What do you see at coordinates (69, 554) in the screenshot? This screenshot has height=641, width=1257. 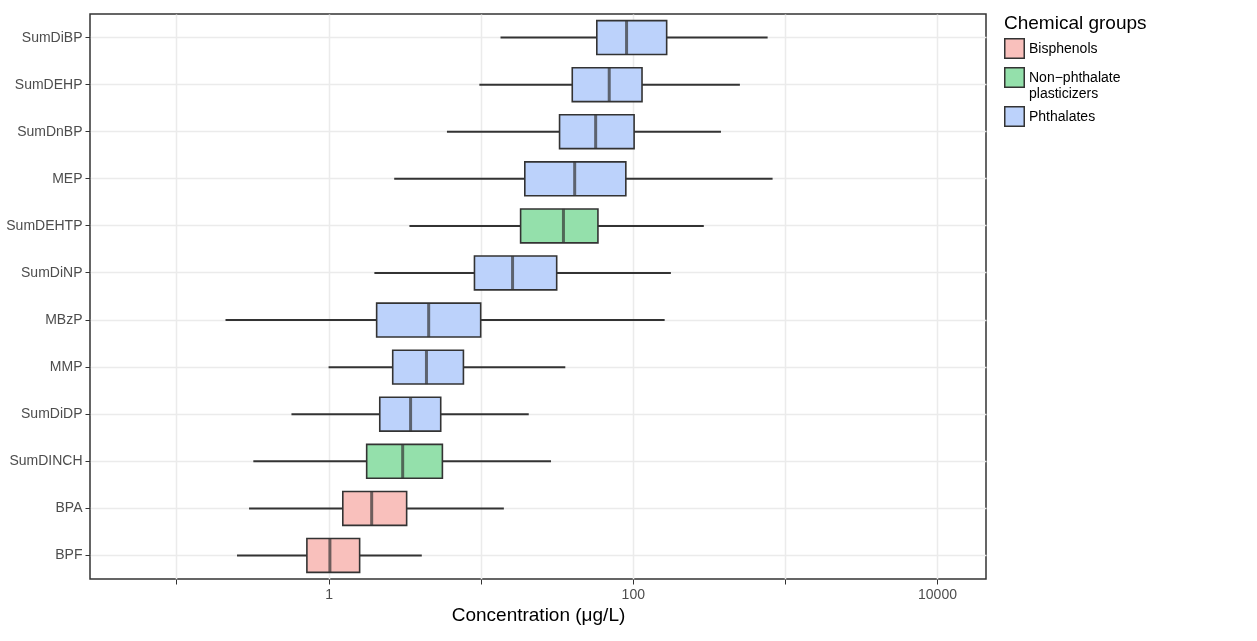 I see `y-tick-label: BPF` at bounding box center [69, 554].